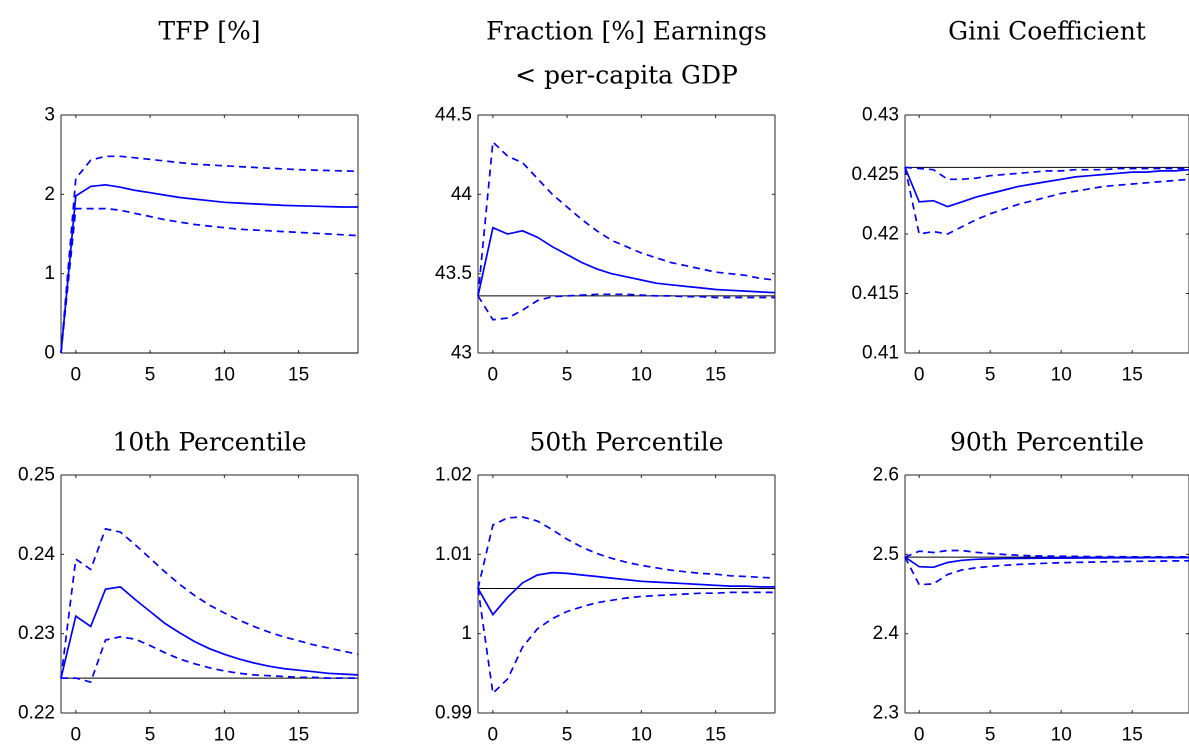  Describe the element at coordinates (209, 31) in the screenshot. I see `chart-title: TFP [%]` at that location.